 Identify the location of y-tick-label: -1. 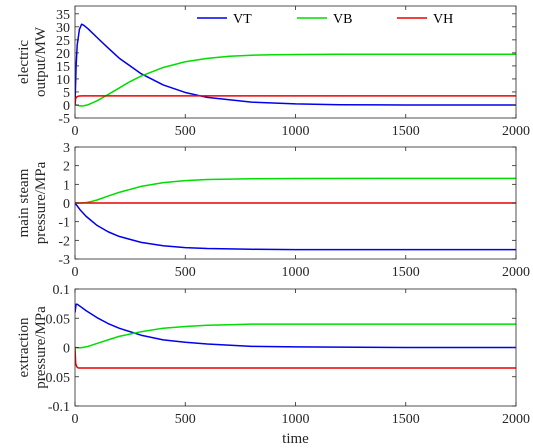
(64, 223).